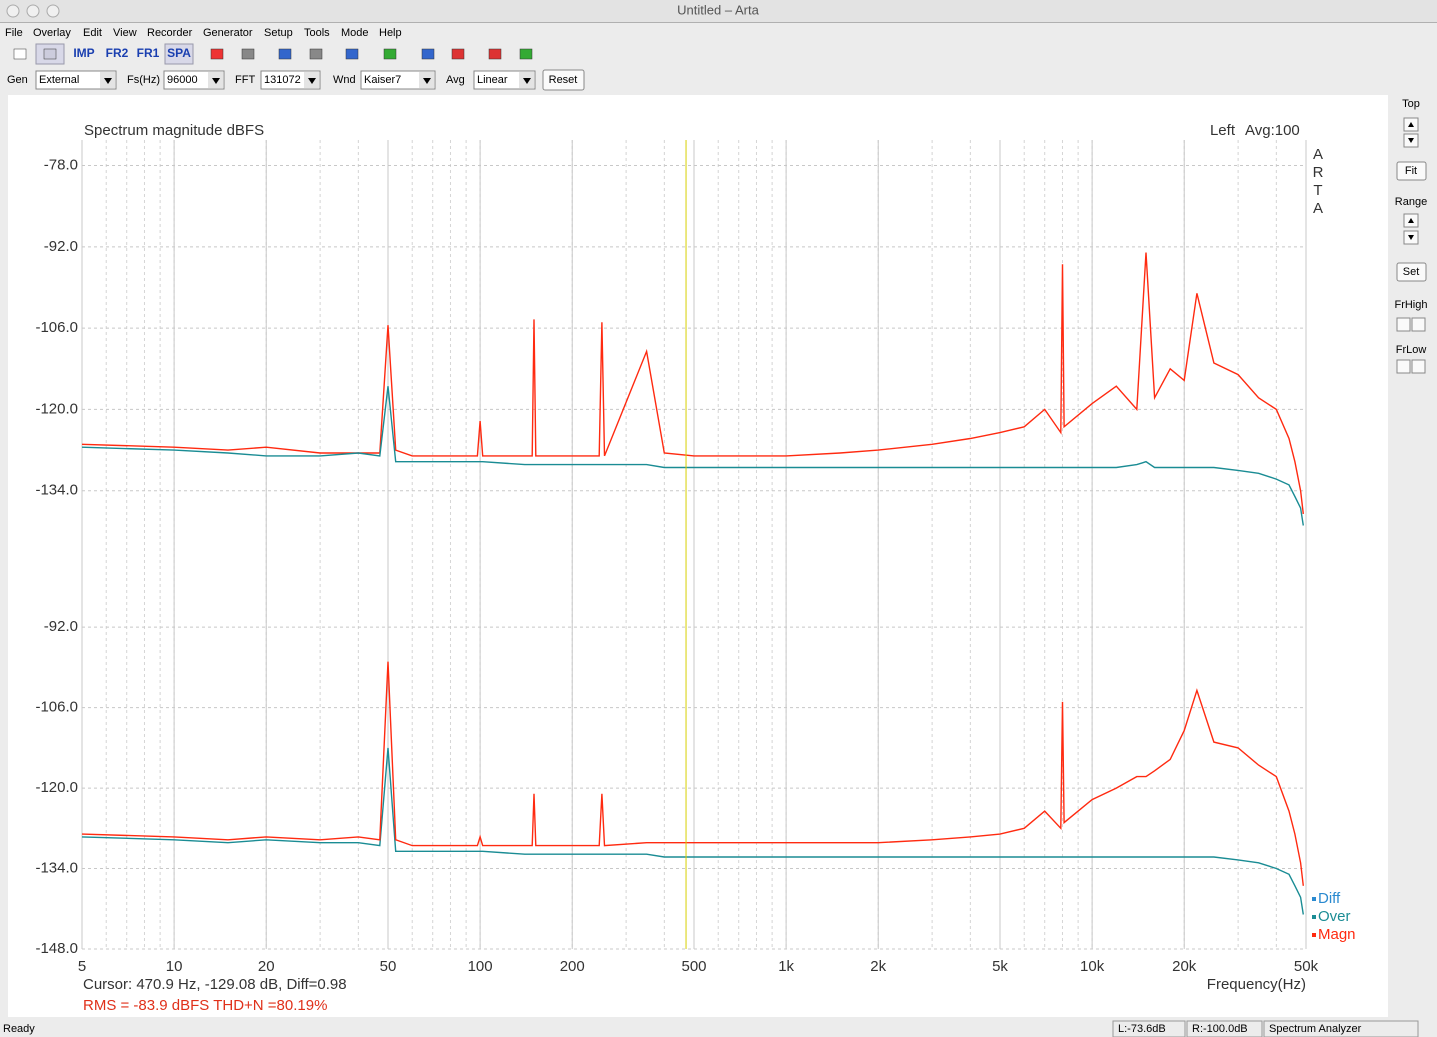  I want to click on toolbar-label: FR2, so click(117, 53).